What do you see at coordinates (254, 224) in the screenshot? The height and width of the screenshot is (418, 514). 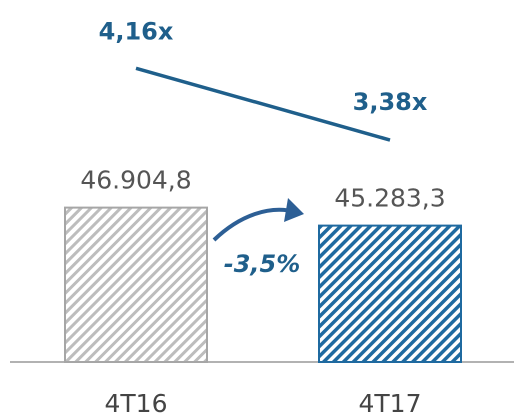 I see `arrow` at bounding box center [254, 224].